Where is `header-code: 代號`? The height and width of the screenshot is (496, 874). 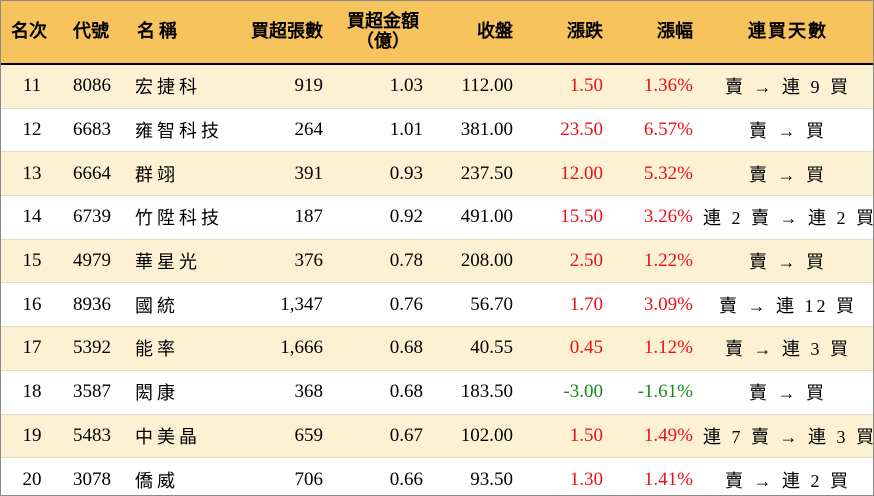
header-code: 代號 is located at coordinates (93, 33).